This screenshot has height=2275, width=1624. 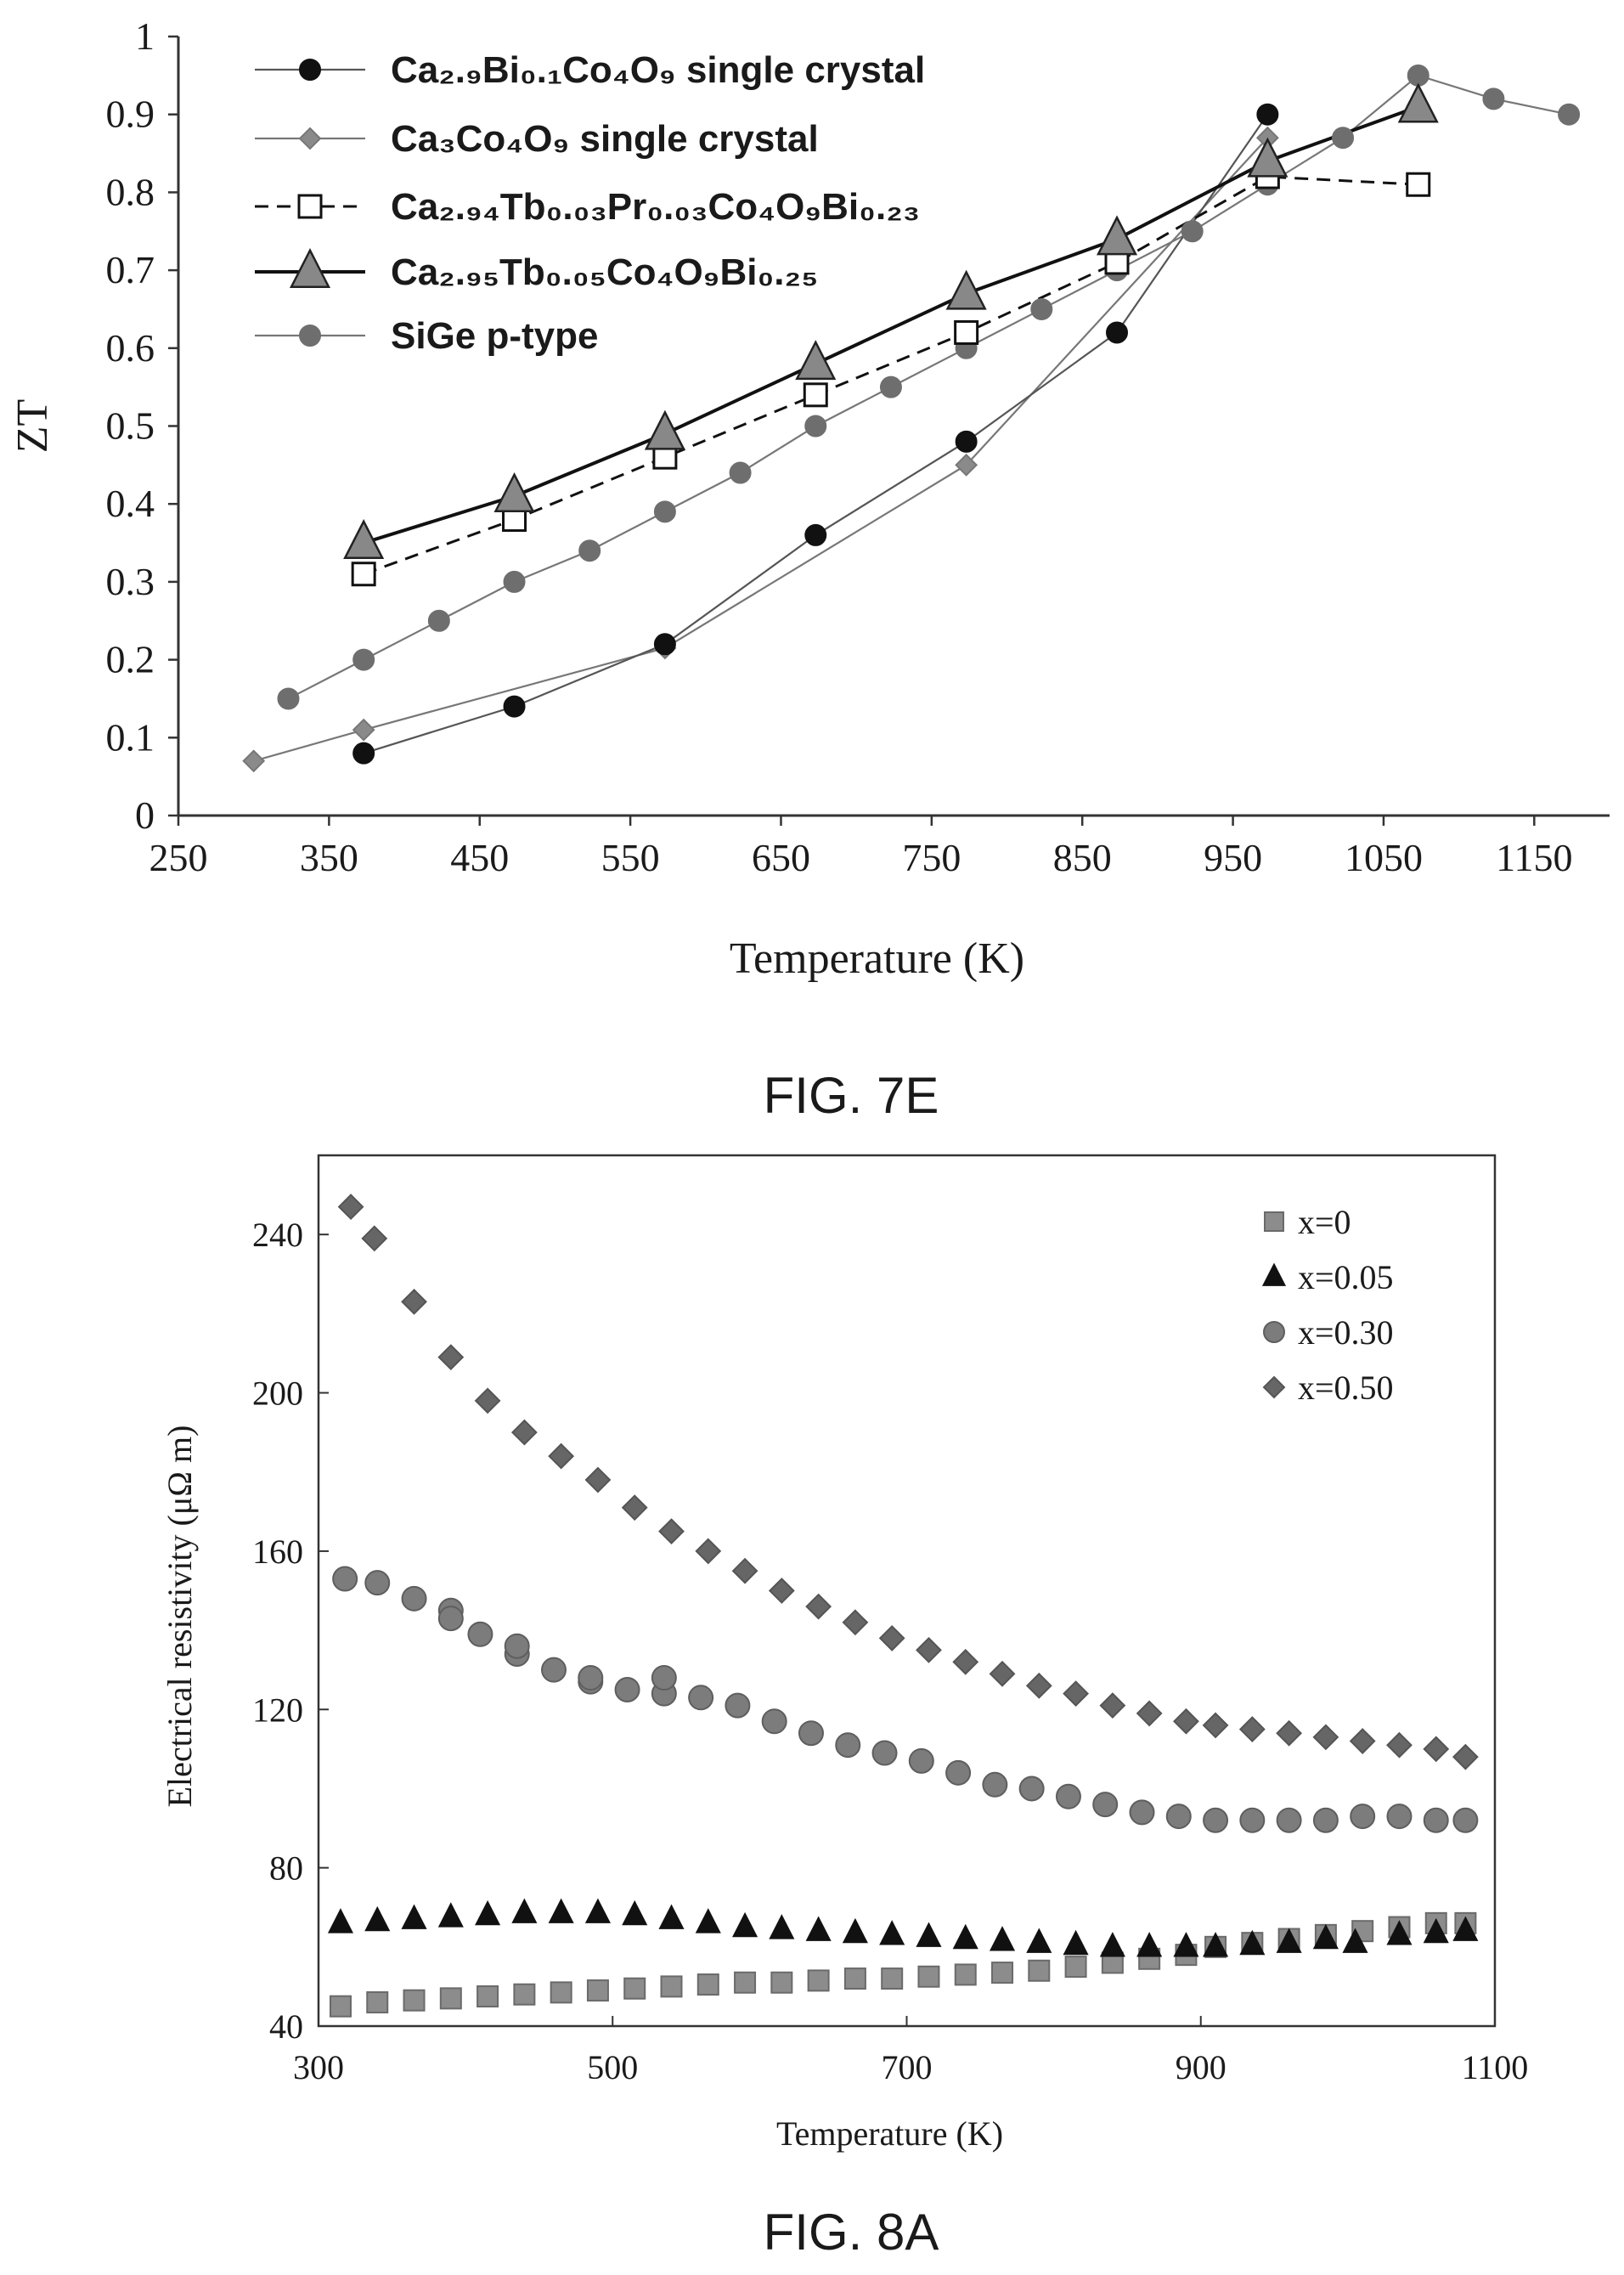 I want to click on x-tick-label: 850, so click(x=1082, y=857).